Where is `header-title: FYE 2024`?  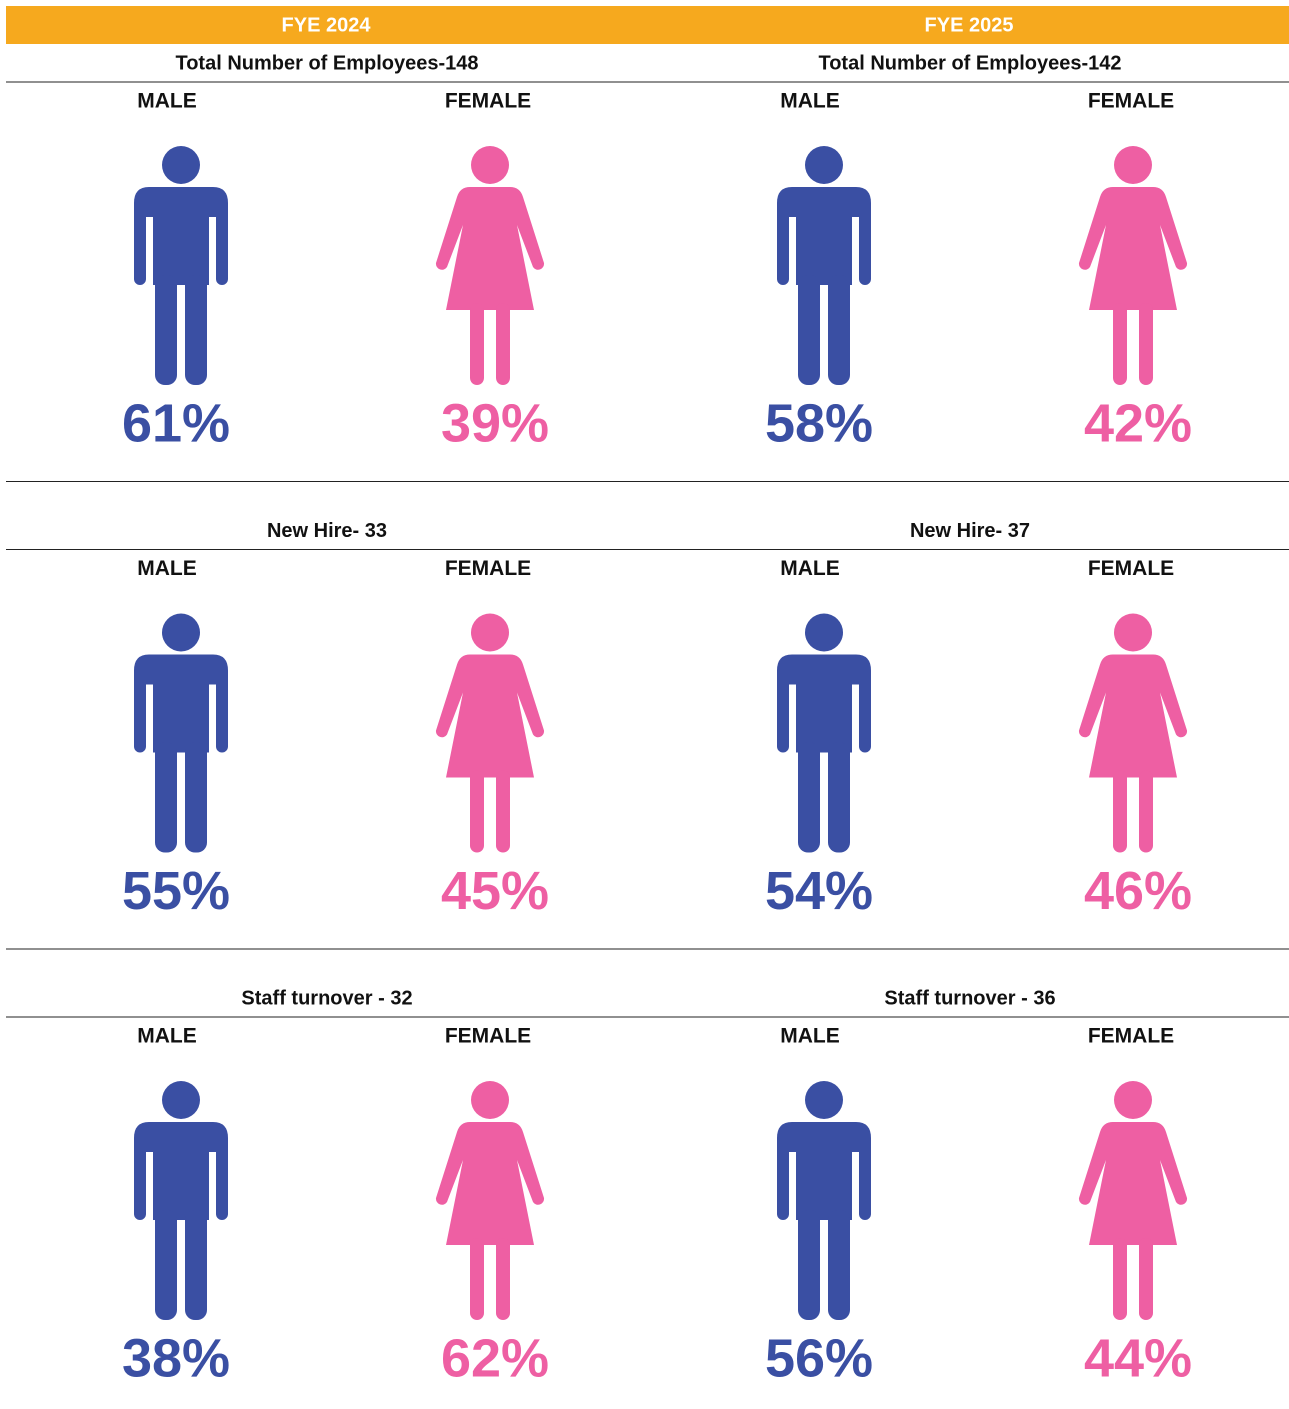 header-title: FYE 2024 is located at coordinates (327, 25).